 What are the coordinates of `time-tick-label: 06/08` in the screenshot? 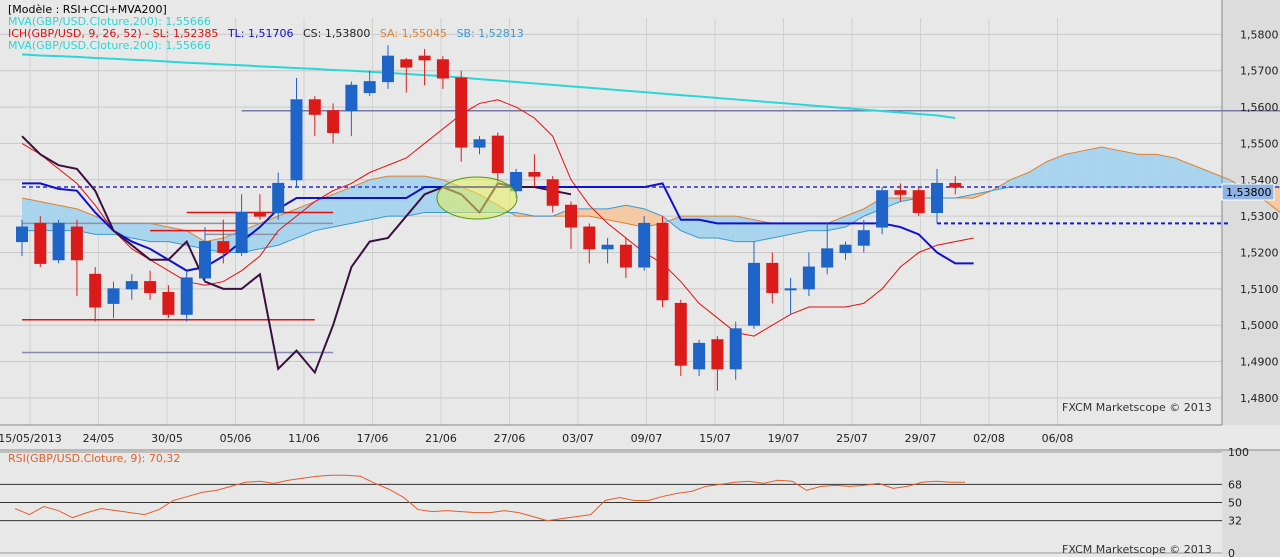 It's located at (1058, 438).